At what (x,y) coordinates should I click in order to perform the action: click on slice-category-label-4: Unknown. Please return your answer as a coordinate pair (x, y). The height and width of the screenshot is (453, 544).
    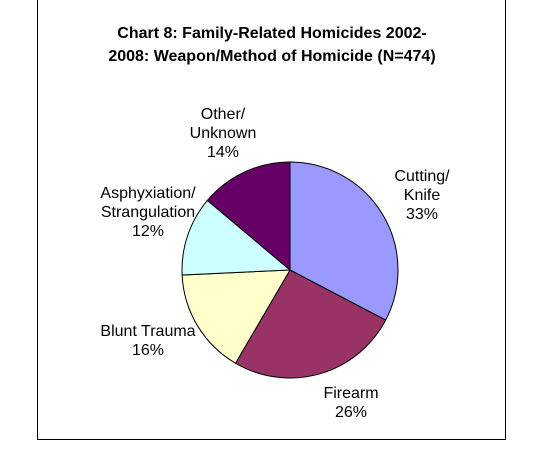
    Looking at the image, I should click on (223, 133).